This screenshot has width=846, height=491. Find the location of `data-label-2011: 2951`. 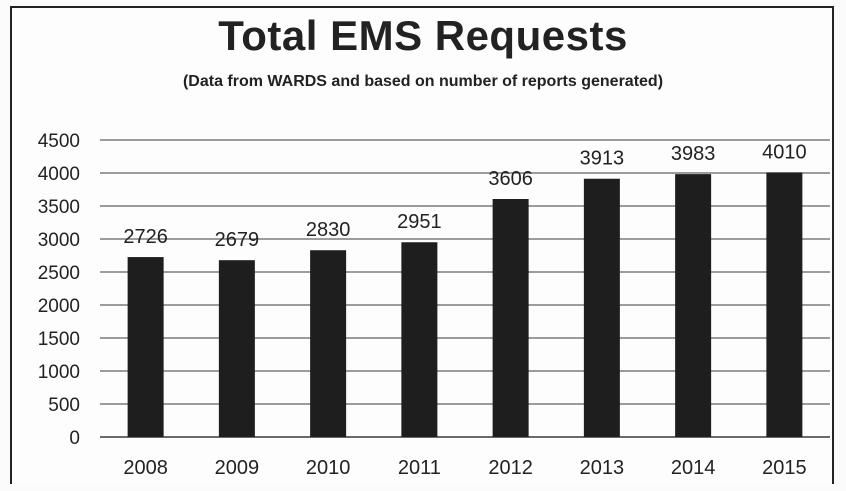

data-label-2011: 2951 is located at coordinates (419, 222).